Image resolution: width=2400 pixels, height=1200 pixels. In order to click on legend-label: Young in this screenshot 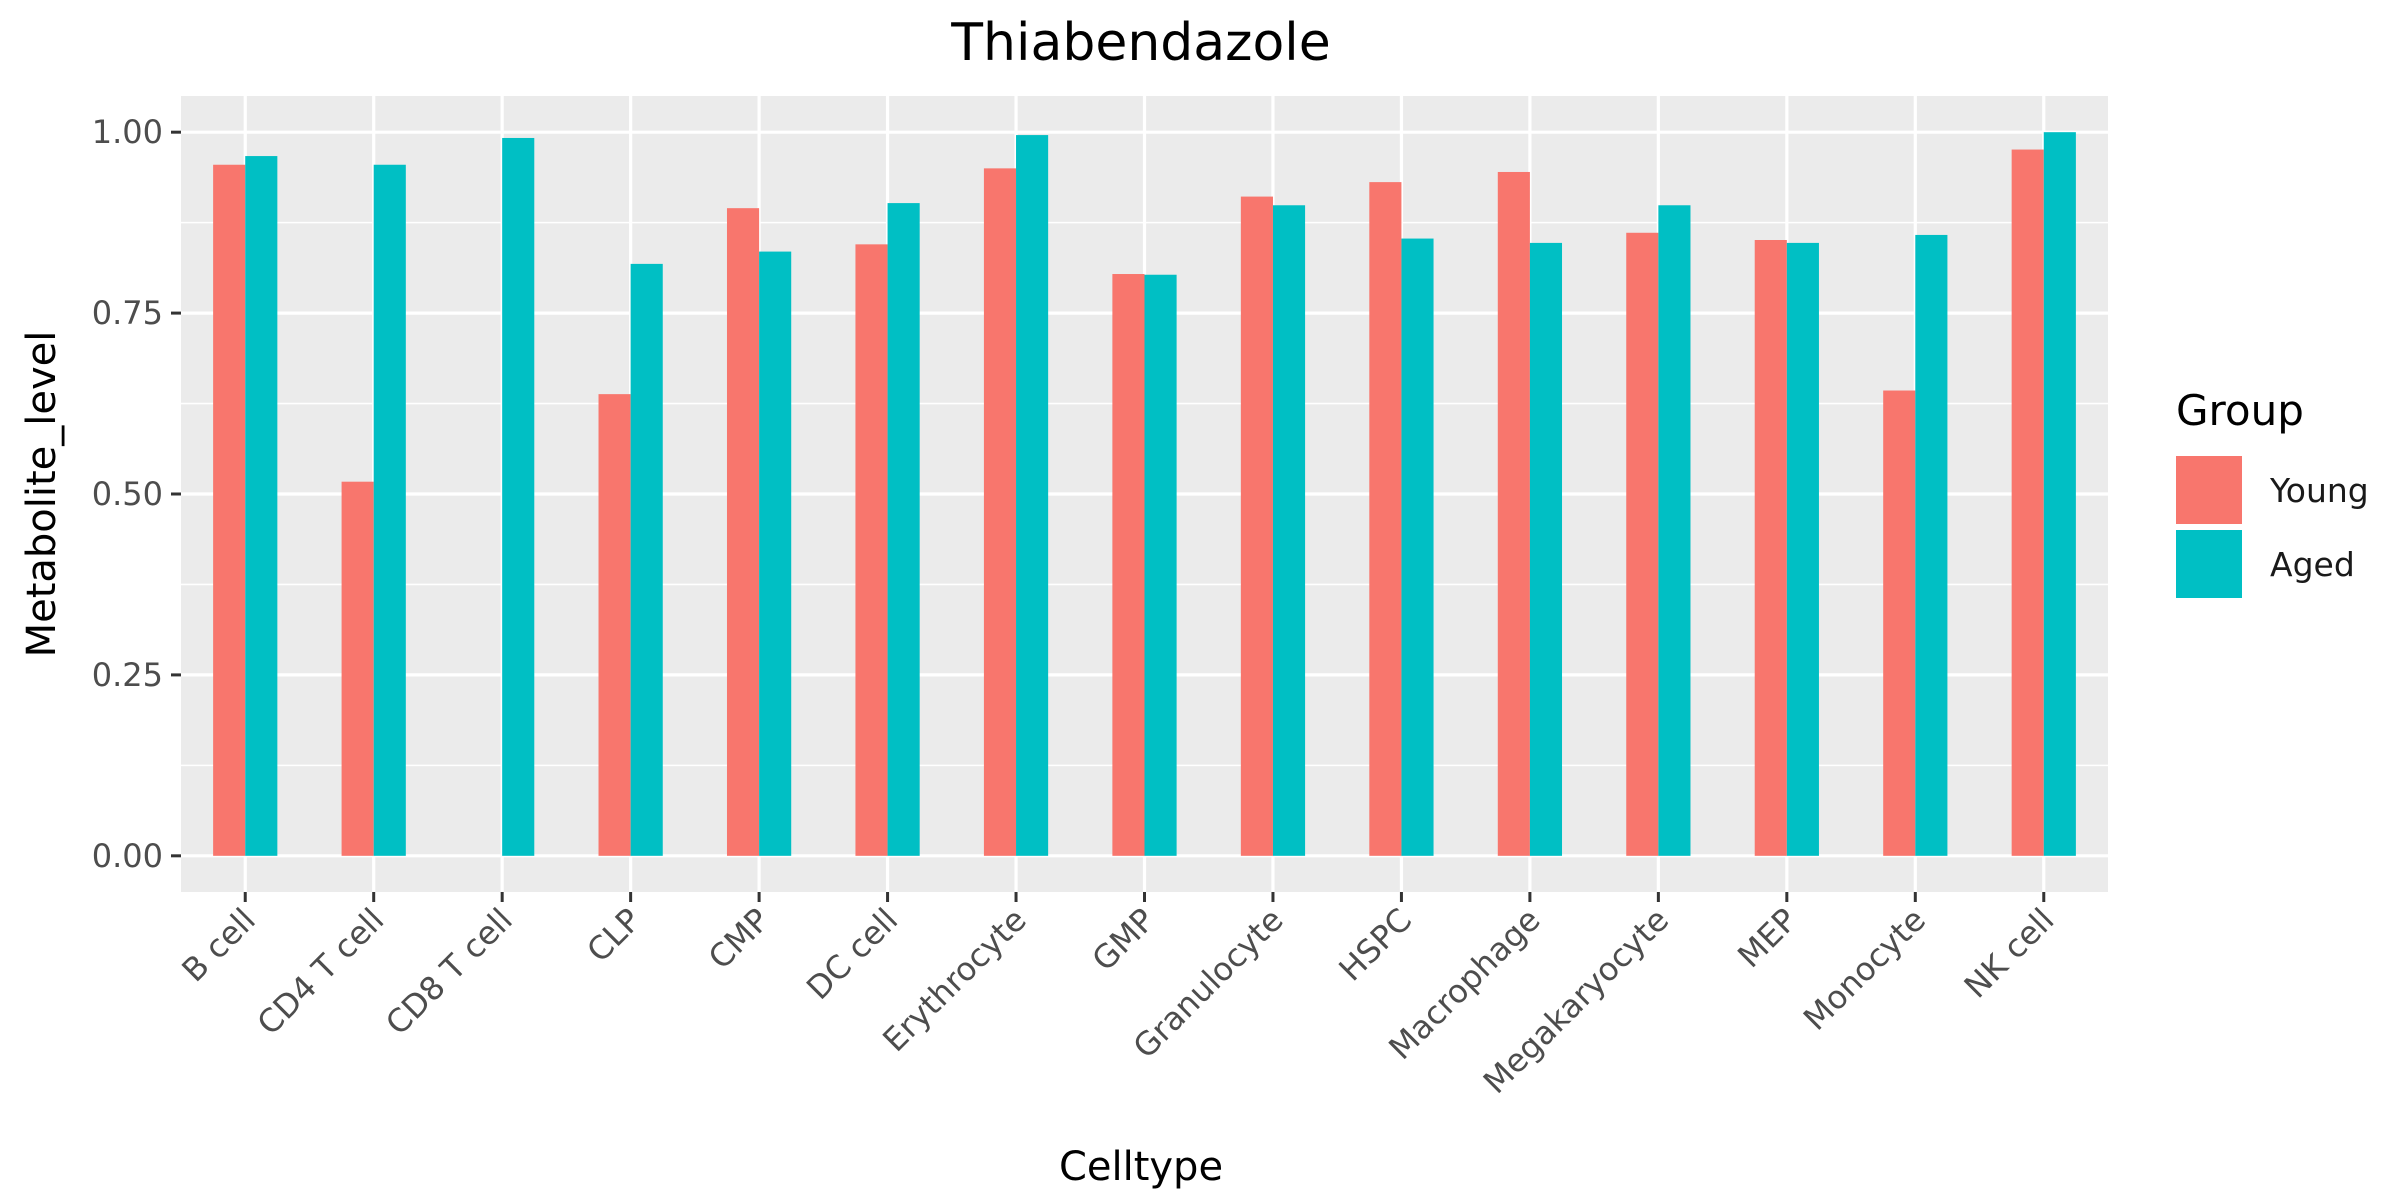, I will do `click(2319, 490)`.